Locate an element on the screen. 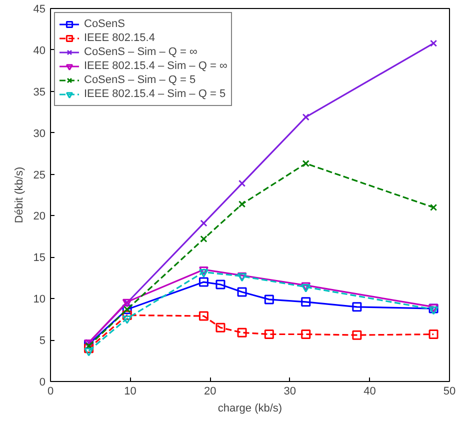 The image size is (461, 421). y-tick-label: 35 is located at coordinates (39, 92).